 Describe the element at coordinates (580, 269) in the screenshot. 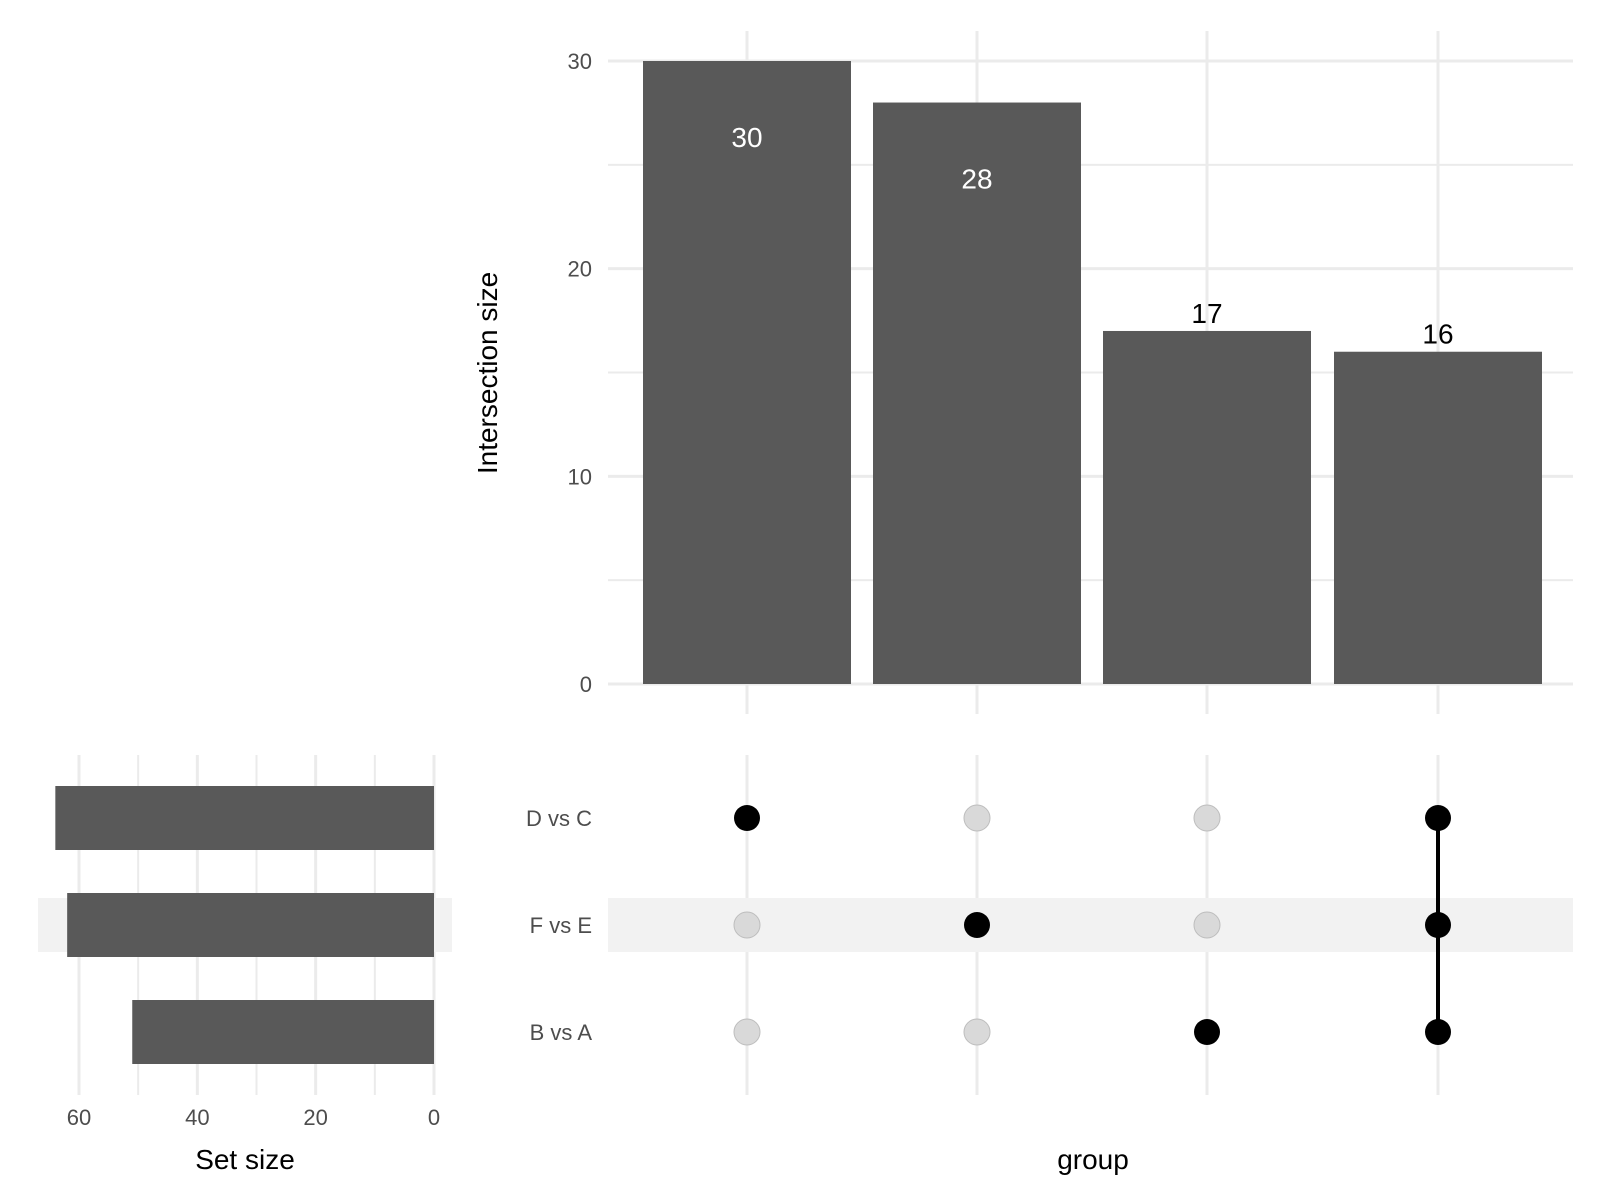

I see `y-tick-label: 20` at that location.